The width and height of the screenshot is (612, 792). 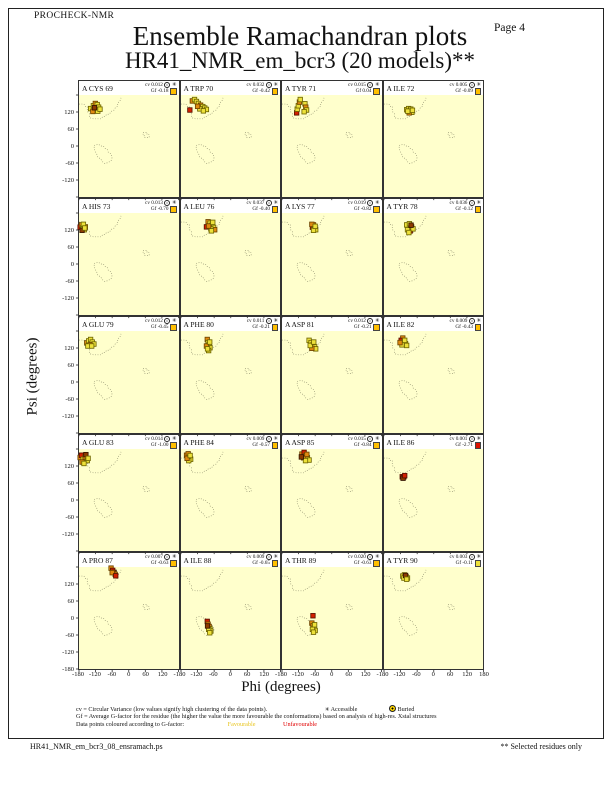 What do you see at coordinates (402, 206) in the screenshot?
I see `residue-label: A TYR 78` at bounding box center [402, 206].